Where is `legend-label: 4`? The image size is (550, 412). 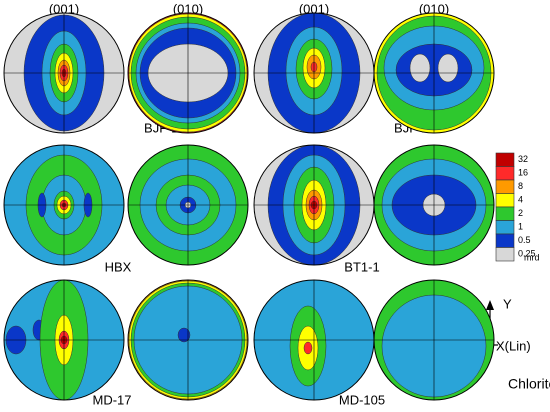 legend-label: 4 is located at coordinates (520, 200).